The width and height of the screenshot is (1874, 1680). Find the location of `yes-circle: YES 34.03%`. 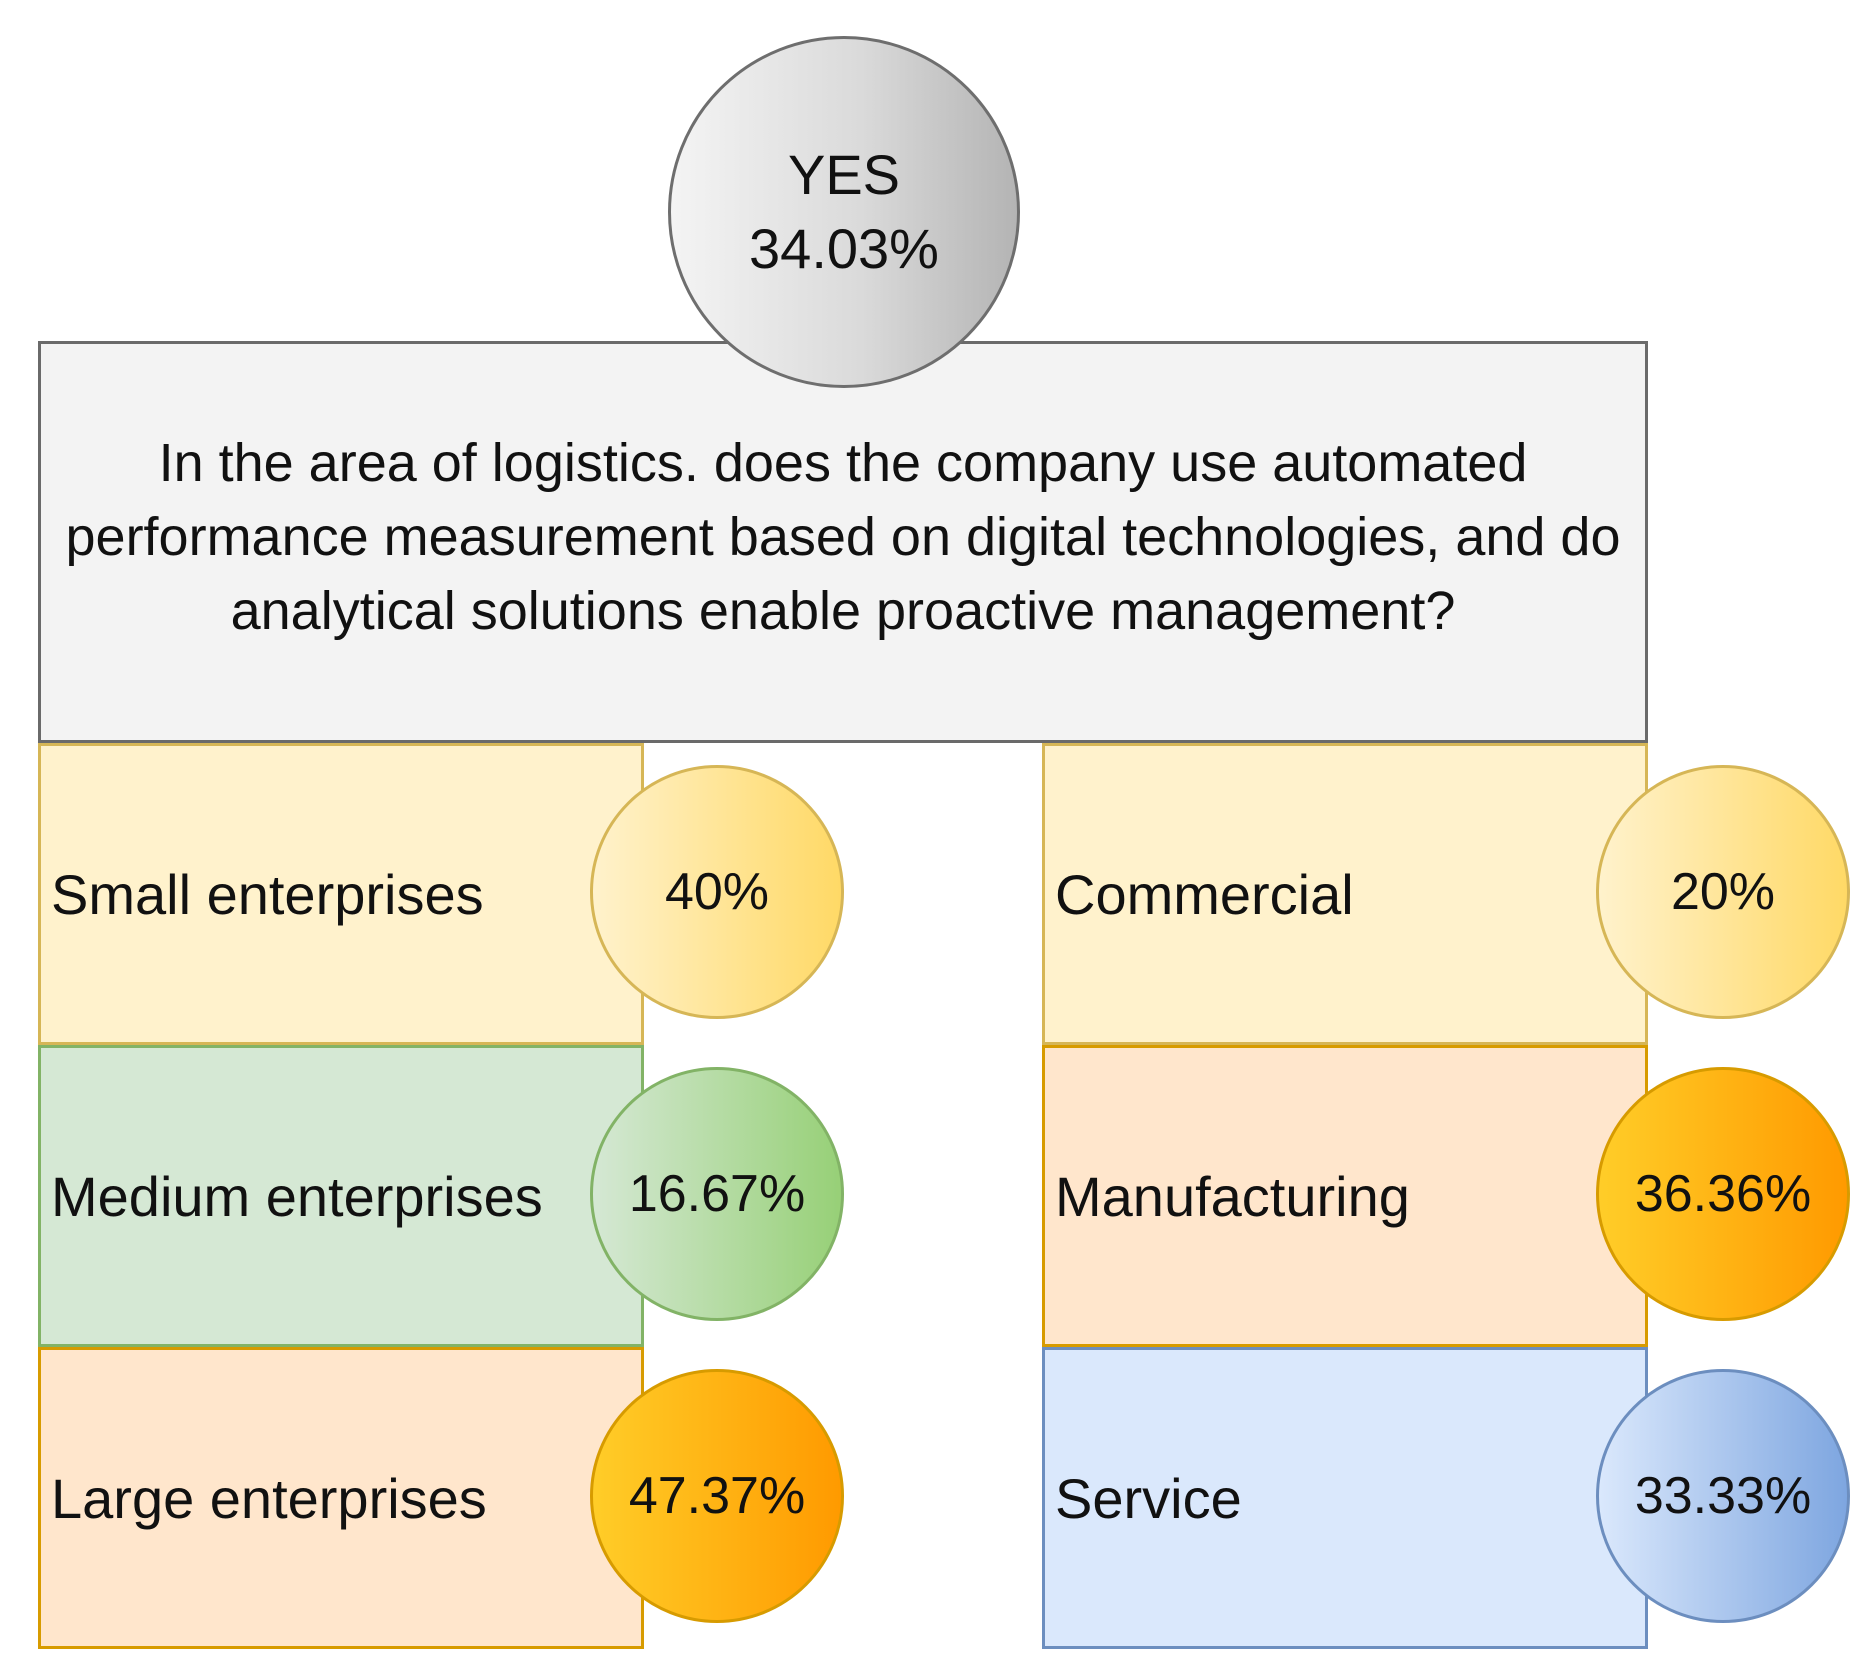

yes-circle: YES 34.03% is located at coordinates (844, 212).